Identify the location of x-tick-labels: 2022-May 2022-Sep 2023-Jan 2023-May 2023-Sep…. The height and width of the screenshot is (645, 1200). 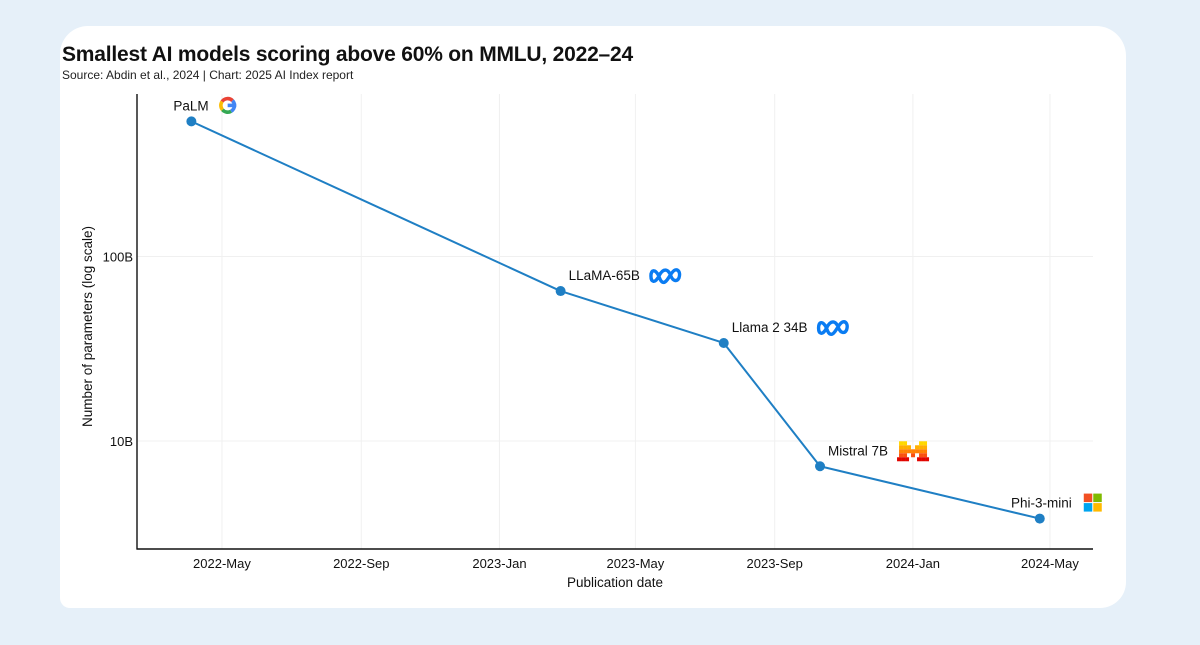
(636, 563).